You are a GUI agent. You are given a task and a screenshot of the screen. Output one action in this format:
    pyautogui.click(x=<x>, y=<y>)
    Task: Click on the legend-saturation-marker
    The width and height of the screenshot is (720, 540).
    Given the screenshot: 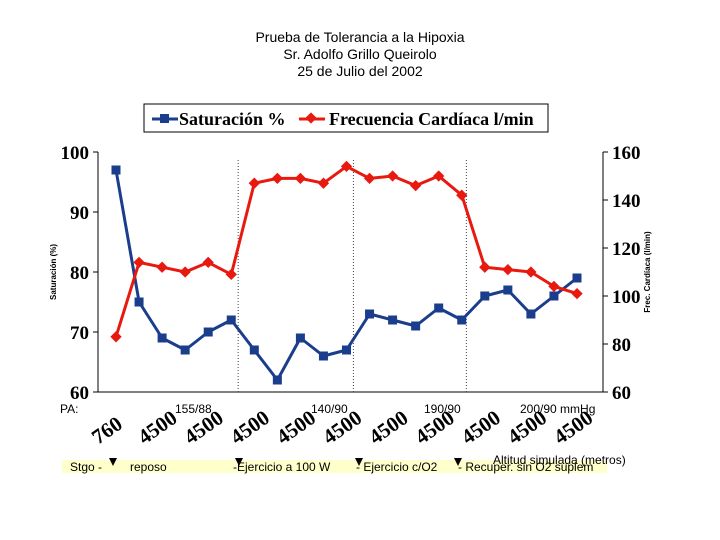 What is the action you would take?
    pyautogui.click(x=164, y=118)
    